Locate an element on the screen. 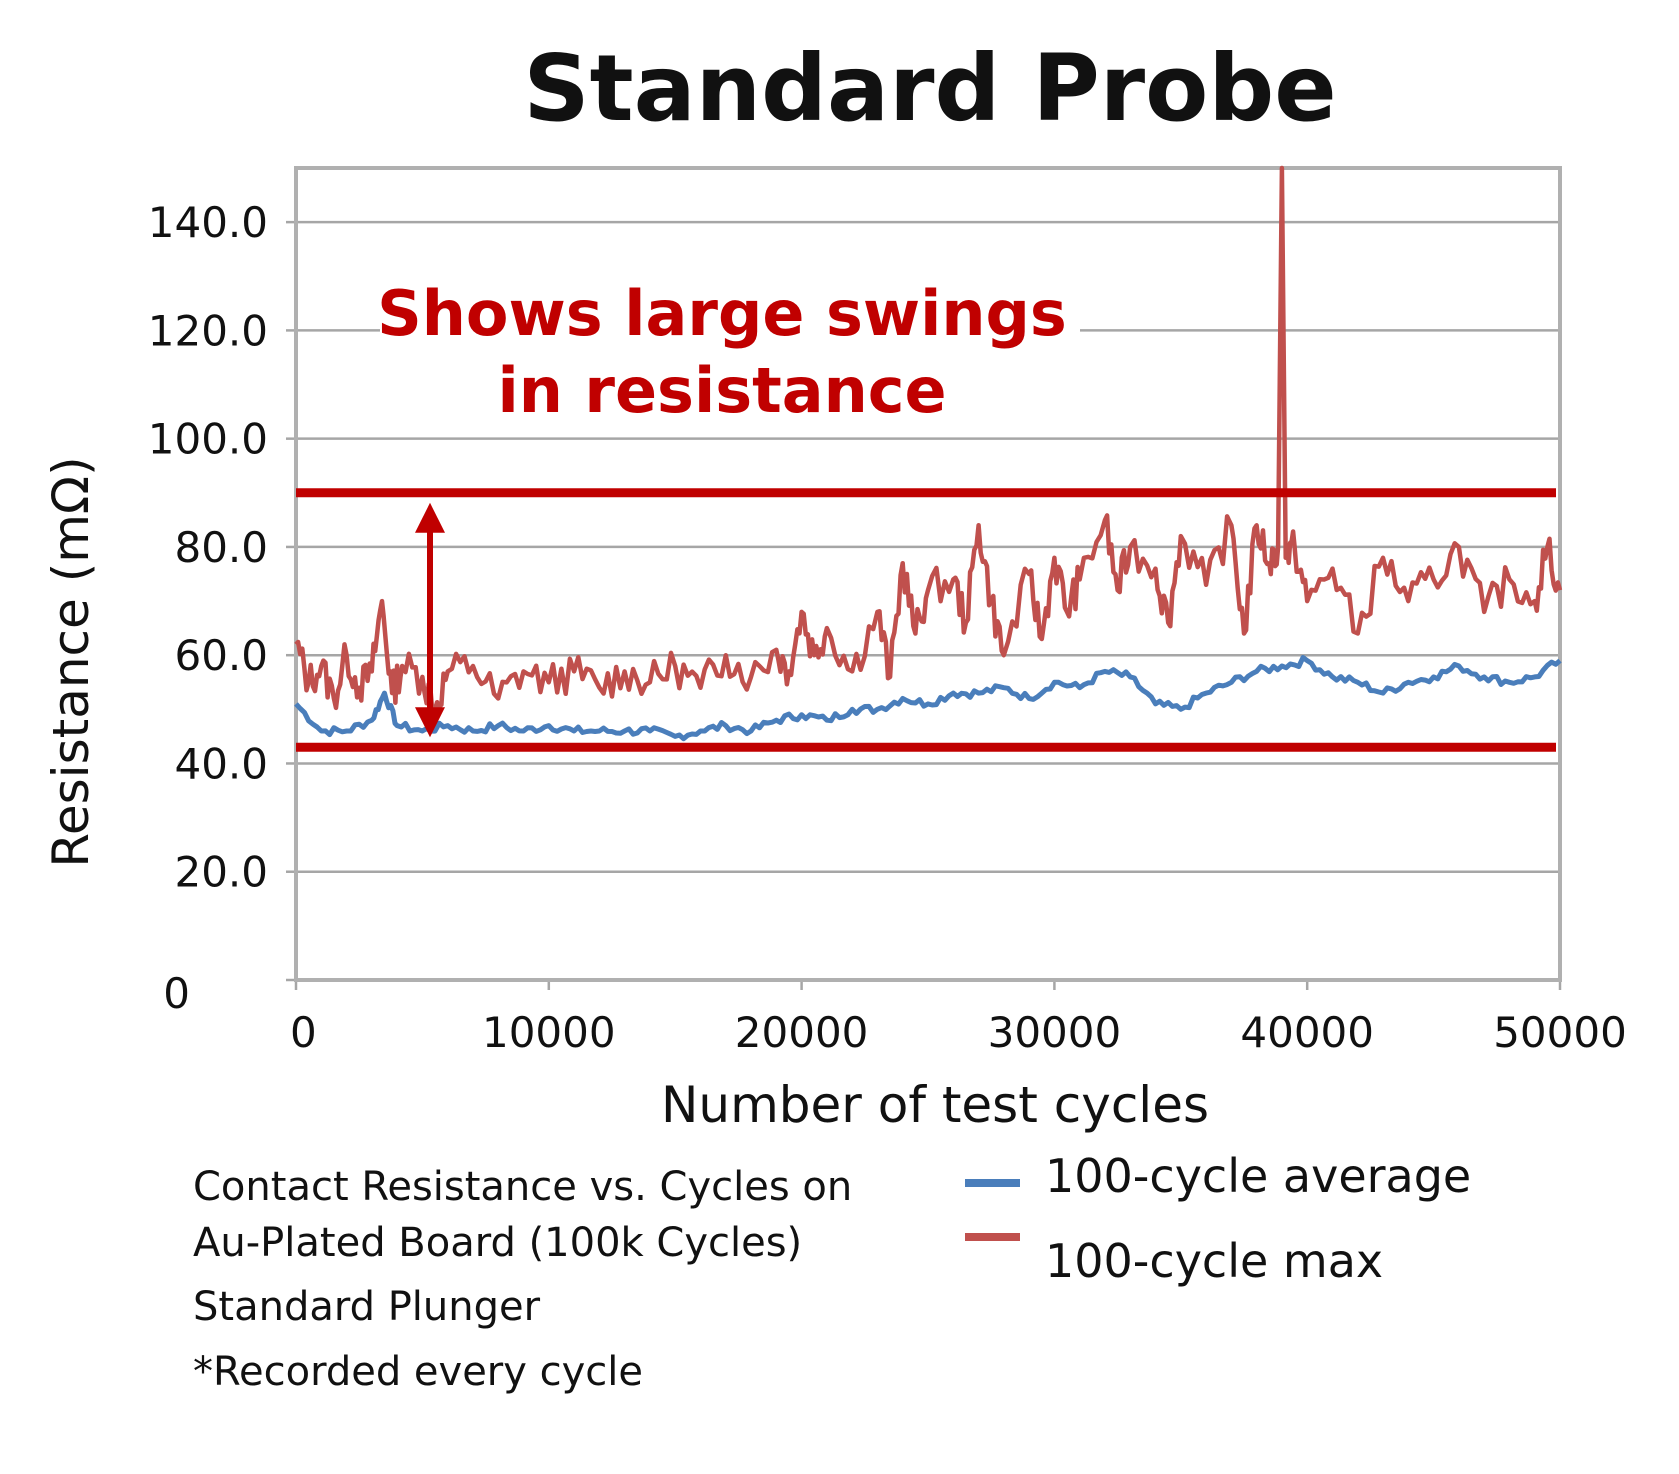  y-tick-label: 60.0 is located at coordinates (221, 655).